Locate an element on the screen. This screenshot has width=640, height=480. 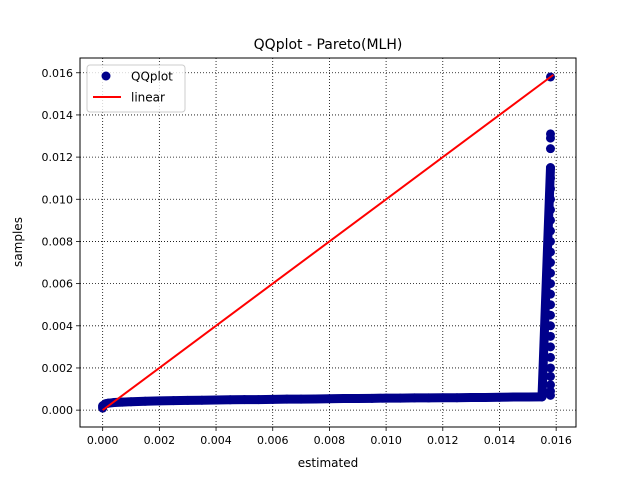
x-tick-label: 0.004 is located at coordinates (216, 440).